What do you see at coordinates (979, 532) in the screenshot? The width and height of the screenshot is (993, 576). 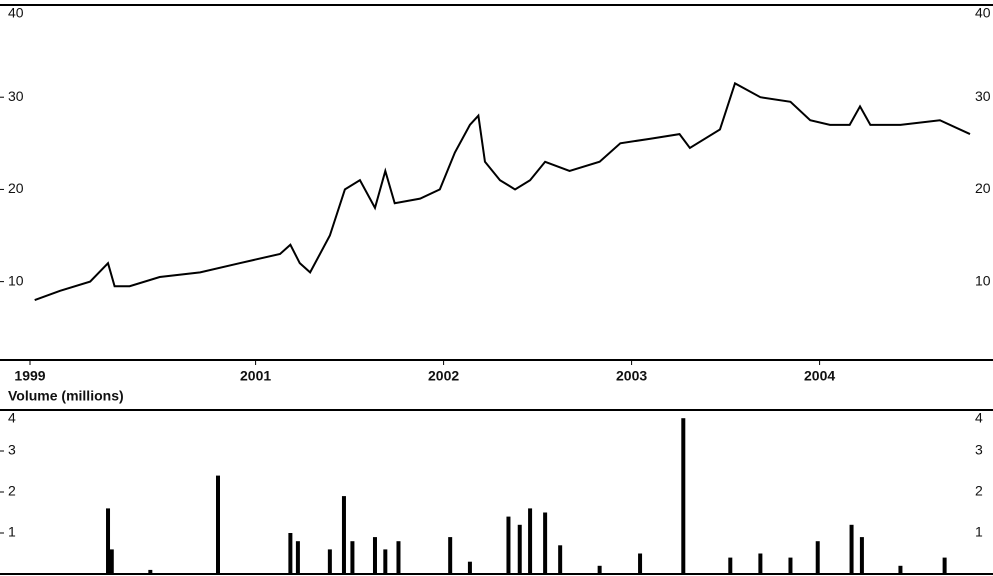 I see `y-tick-label-right: 1` at bounding box center [979, 532].